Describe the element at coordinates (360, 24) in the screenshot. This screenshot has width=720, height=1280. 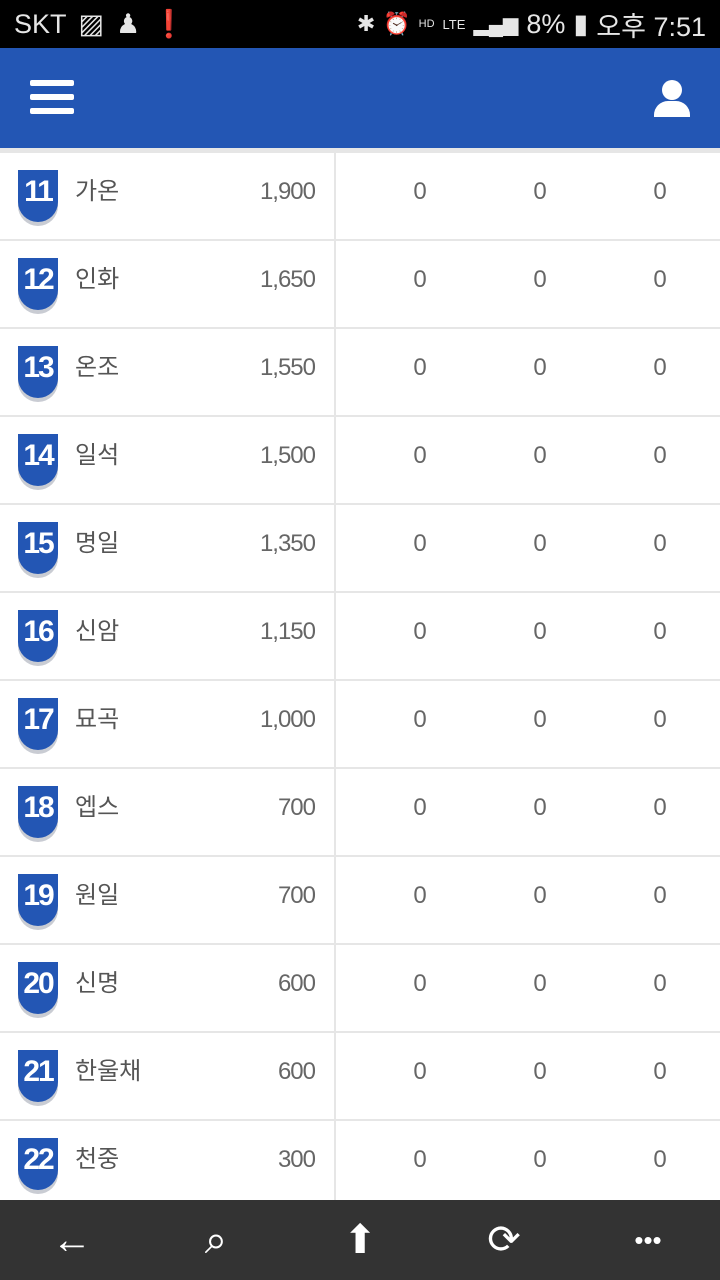
I see `status-bar: SKT ▨ ♟ ❗ ✱ ⏰ HD LTE ▂▄▆ 8% ▮ 오후 7:51` at that location.